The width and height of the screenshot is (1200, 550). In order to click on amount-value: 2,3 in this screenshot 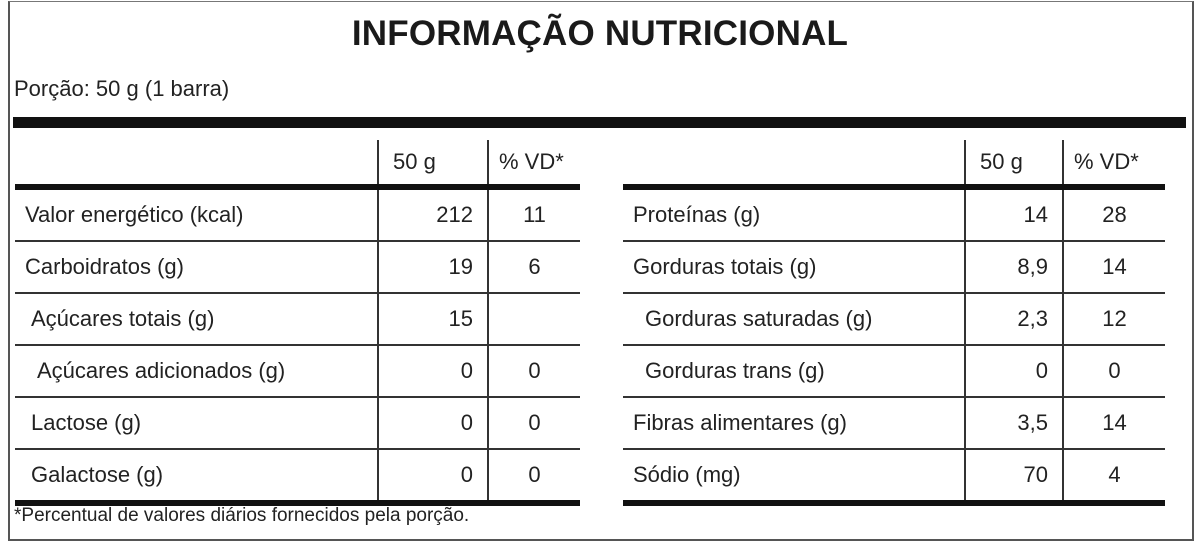, I will do `click(1014, 319)`.